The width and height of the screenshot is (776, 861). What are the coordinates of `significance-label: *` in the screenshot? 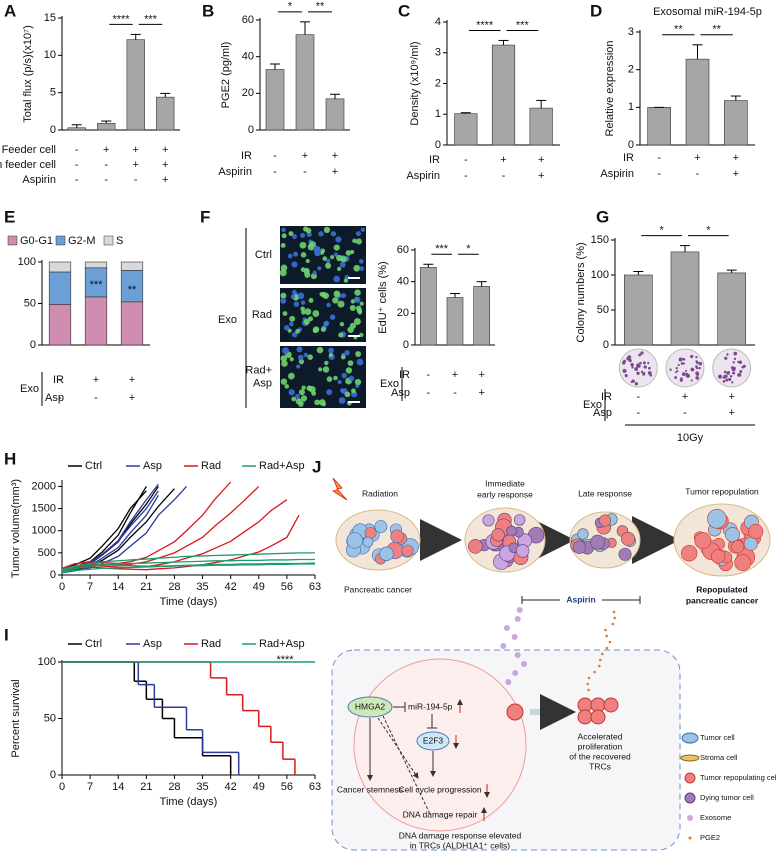 It's located at (468, 249).